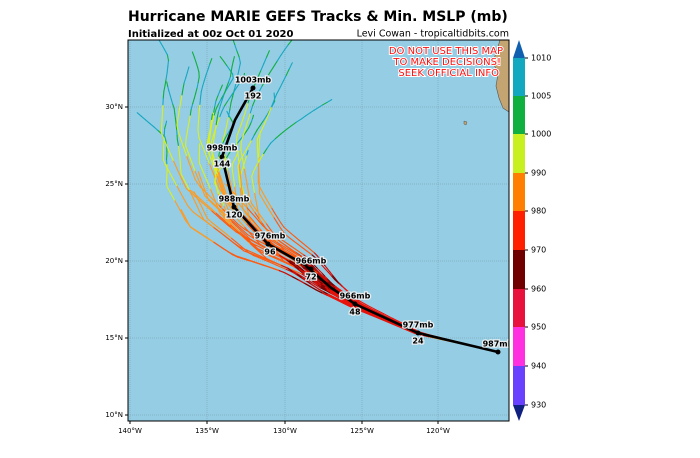 This screenshot has height=458, width=700. What do you see at coordinates (538, 289) in the screenshot?
I see `colorbar-label: 960` at bounding box center [538, 289].